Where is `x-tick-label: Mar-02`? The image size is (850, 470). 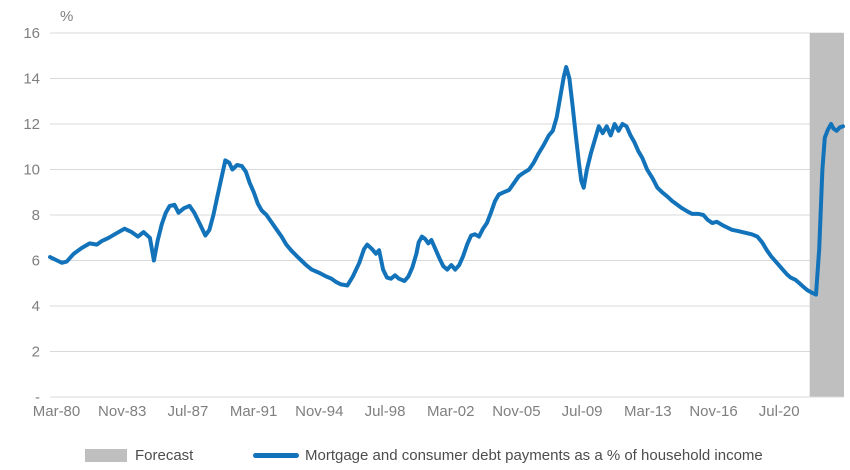
x-tick-label: Mar-02 is located at coordinates (451, 411).